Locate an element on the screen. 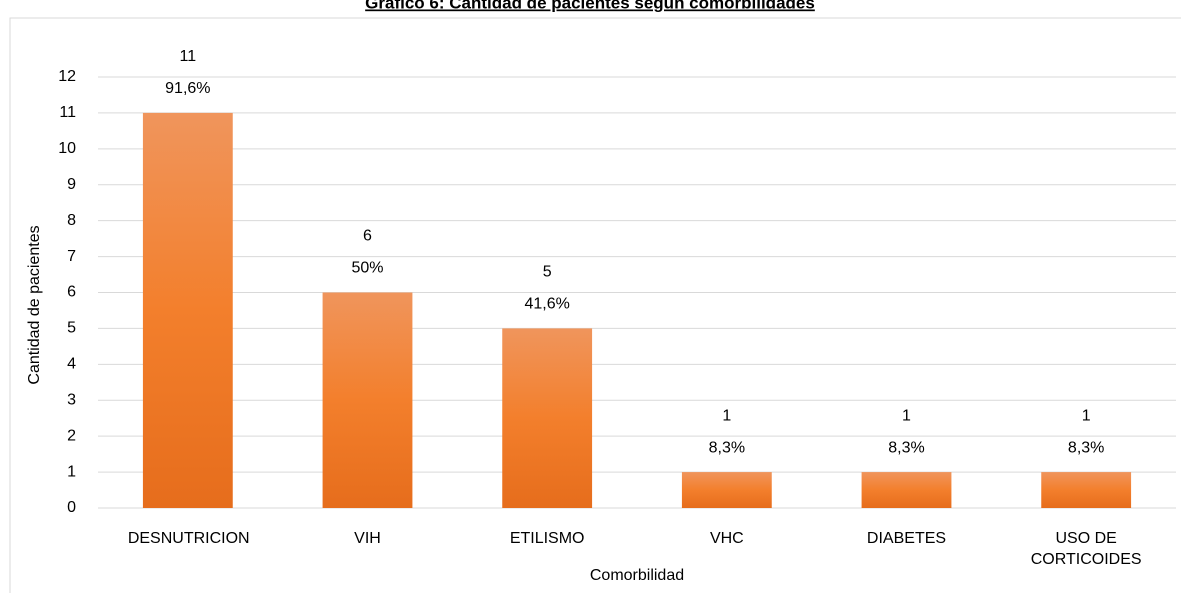 Image resolution: width=1181 pixels, height=593 pixels. x-axis-title: Comorbilidad is located at coordinates (637, 575).